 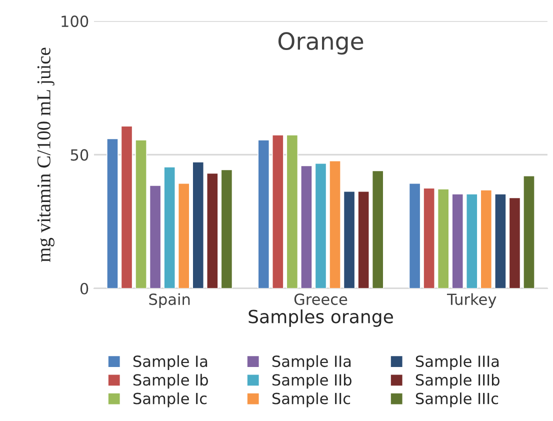 I want to click on x-tick-label: Greece, so click(x=321, y=300).